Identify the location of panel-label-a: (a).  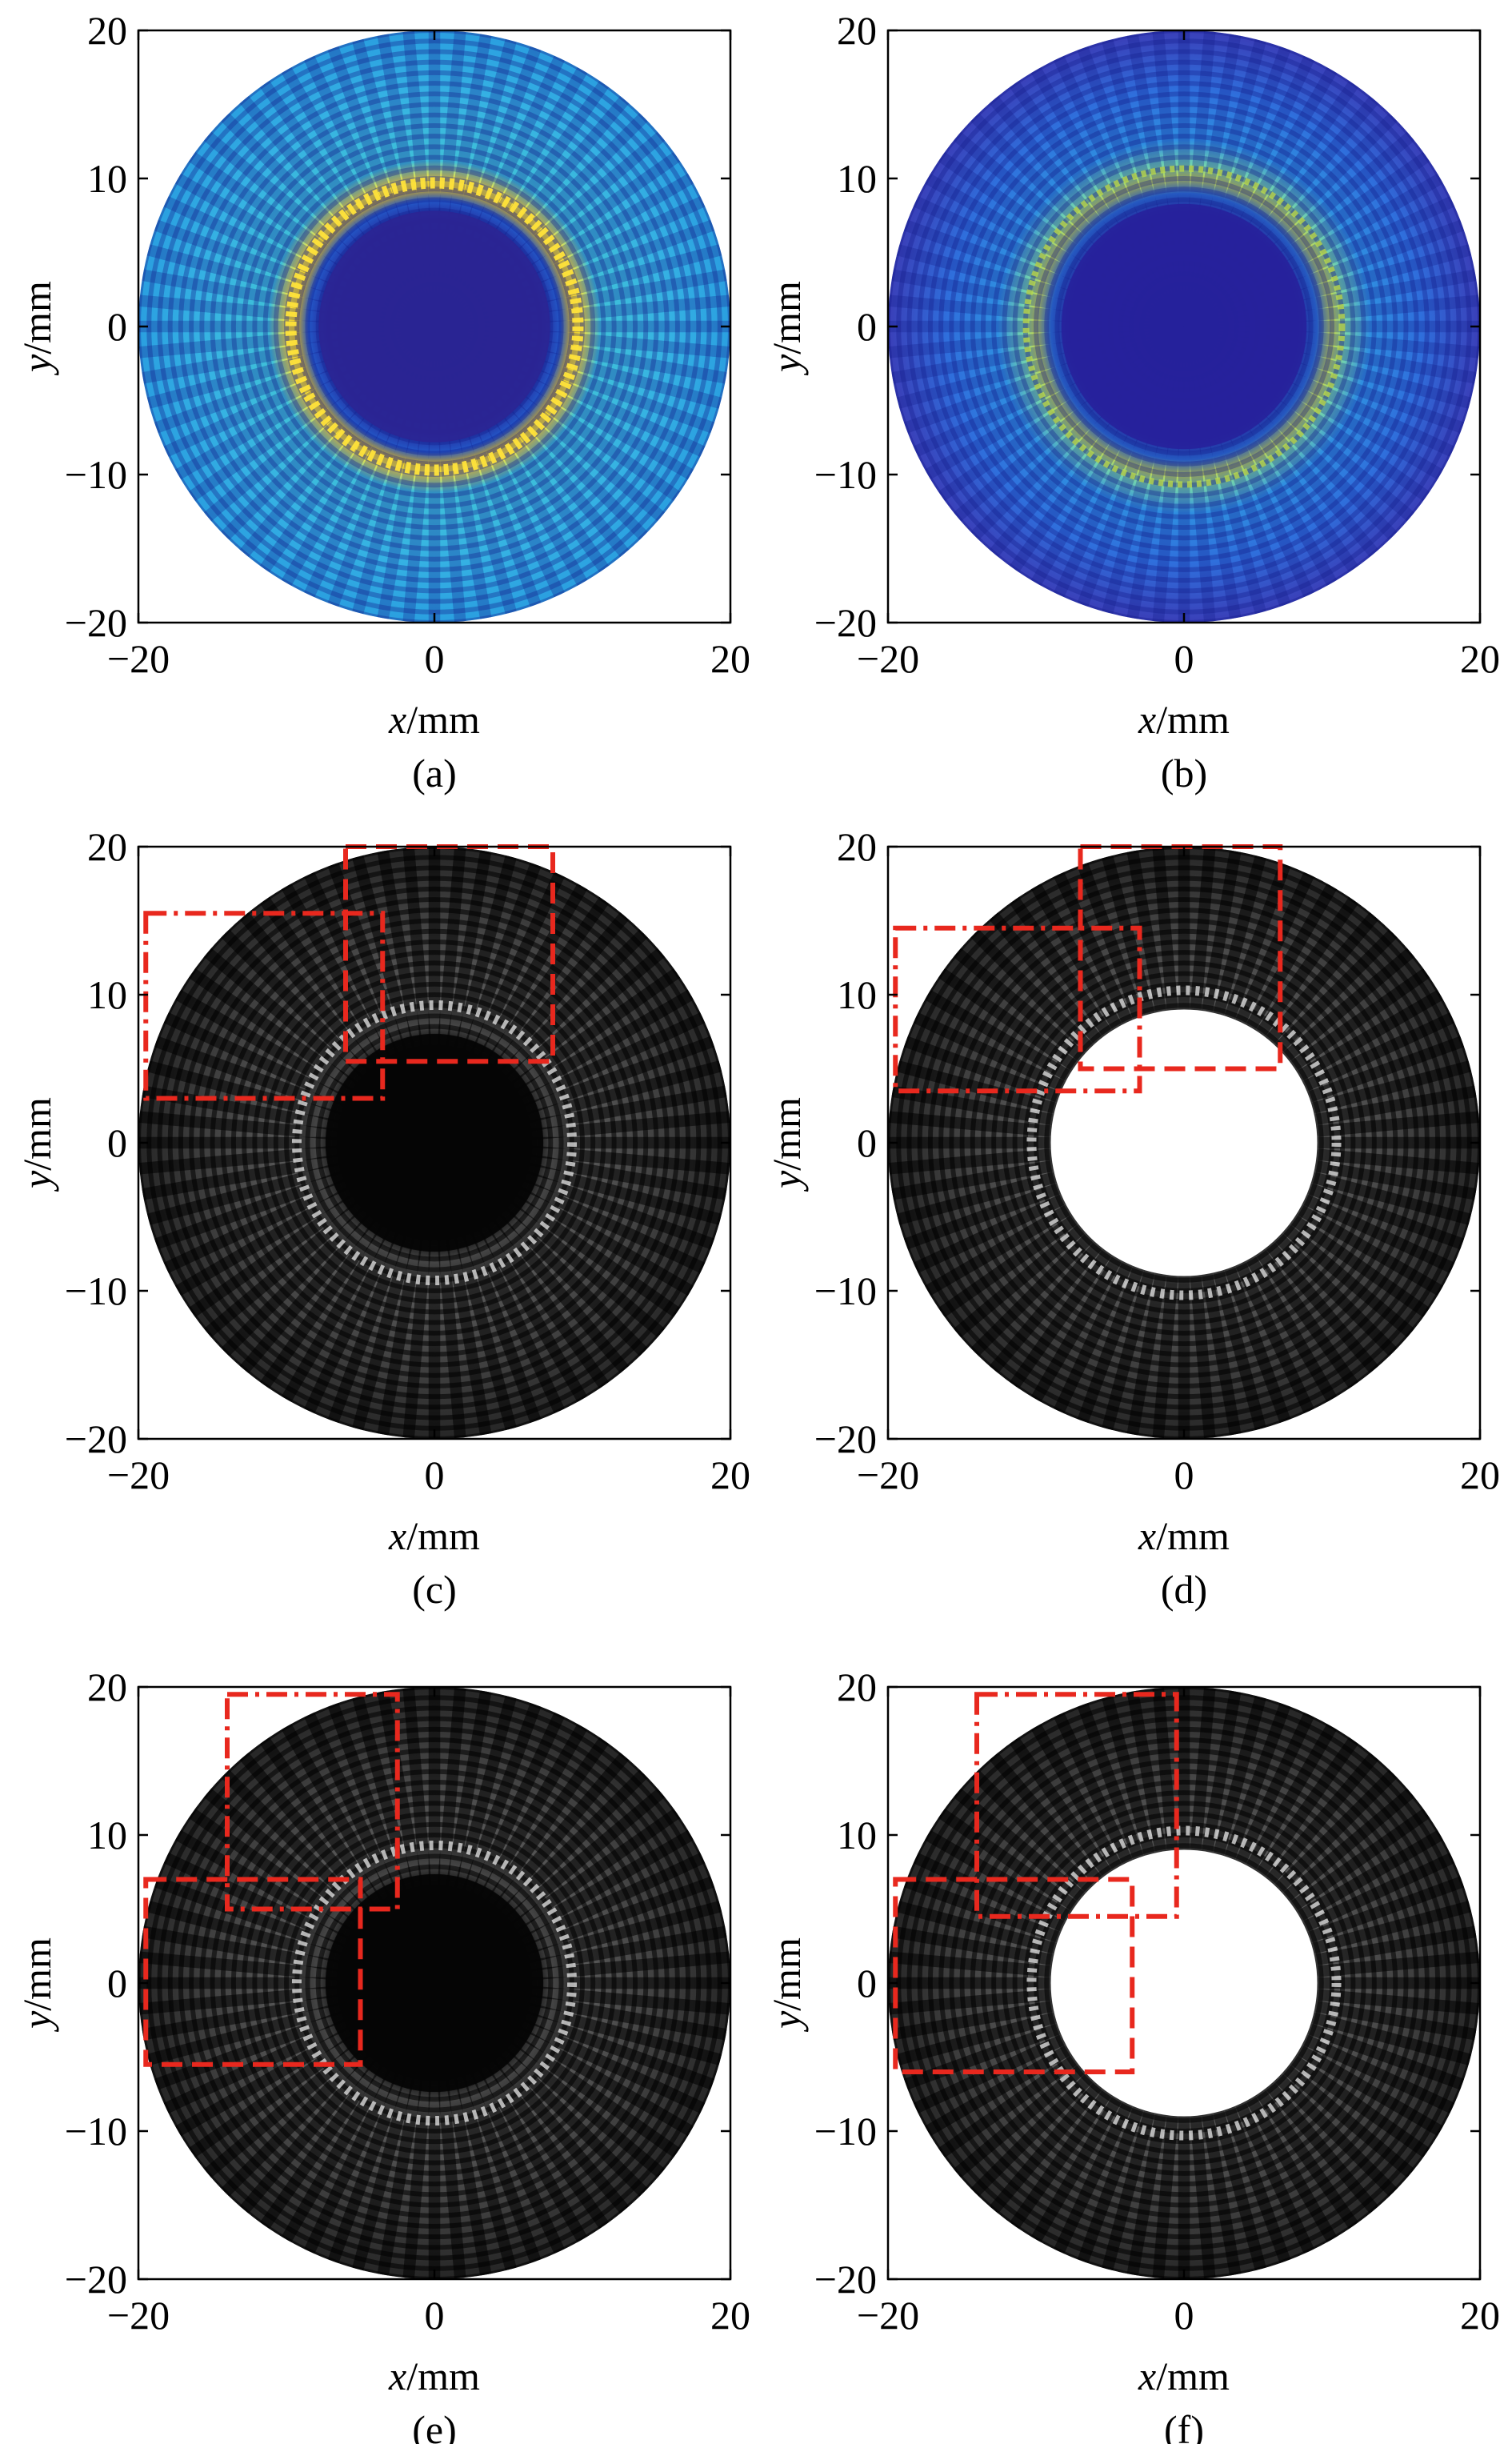
(434, 773).